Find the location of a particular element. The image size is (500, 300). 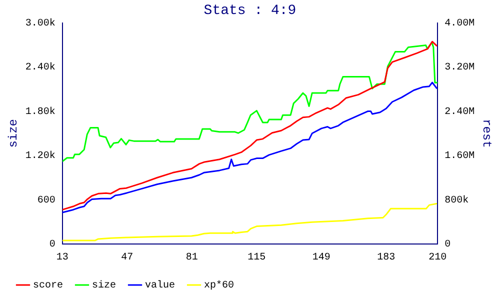

y2-tick-label: 2.40M is located at coordinates (459, 112).